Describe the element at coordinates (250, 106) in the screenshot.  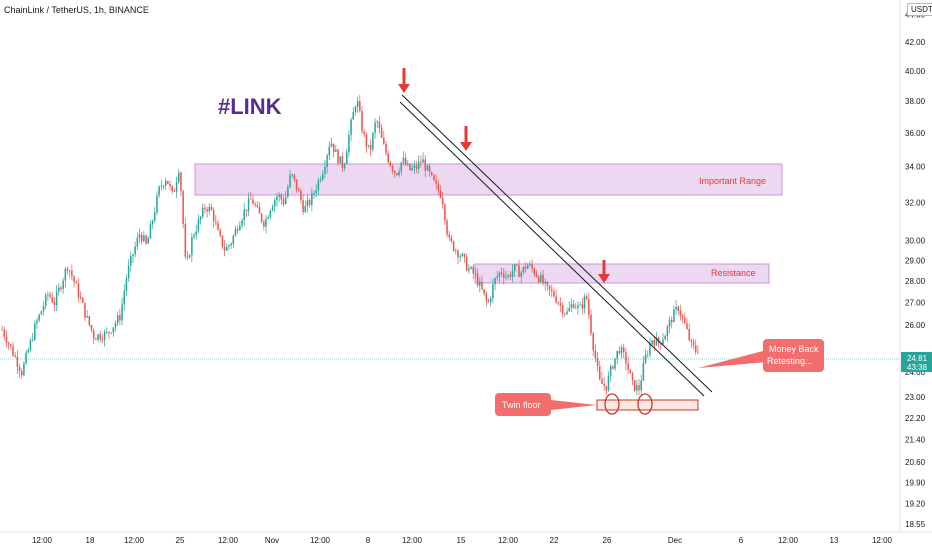
I see `link-title: #LINK` at that location.